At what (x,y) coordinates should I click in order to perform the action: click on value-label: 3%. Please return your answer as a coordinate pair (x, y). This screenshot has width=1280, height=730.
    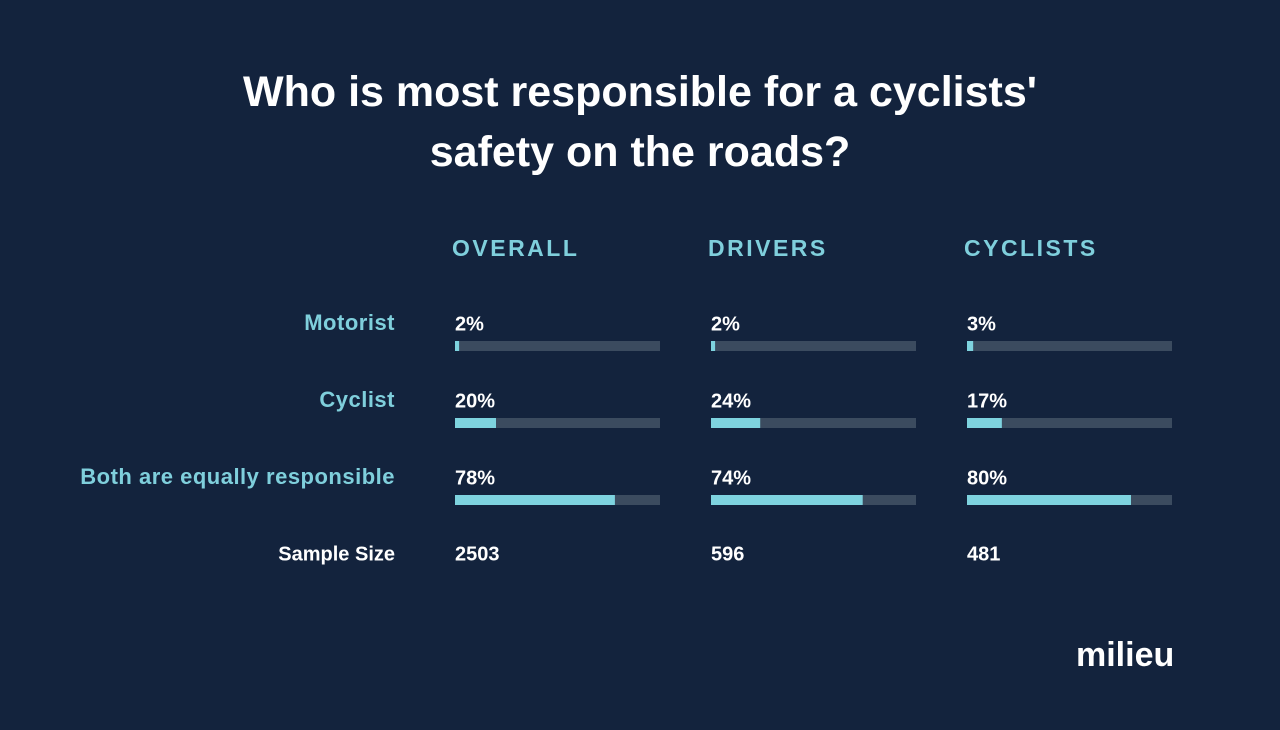
    Looking at the image, I should click on (981, 324).